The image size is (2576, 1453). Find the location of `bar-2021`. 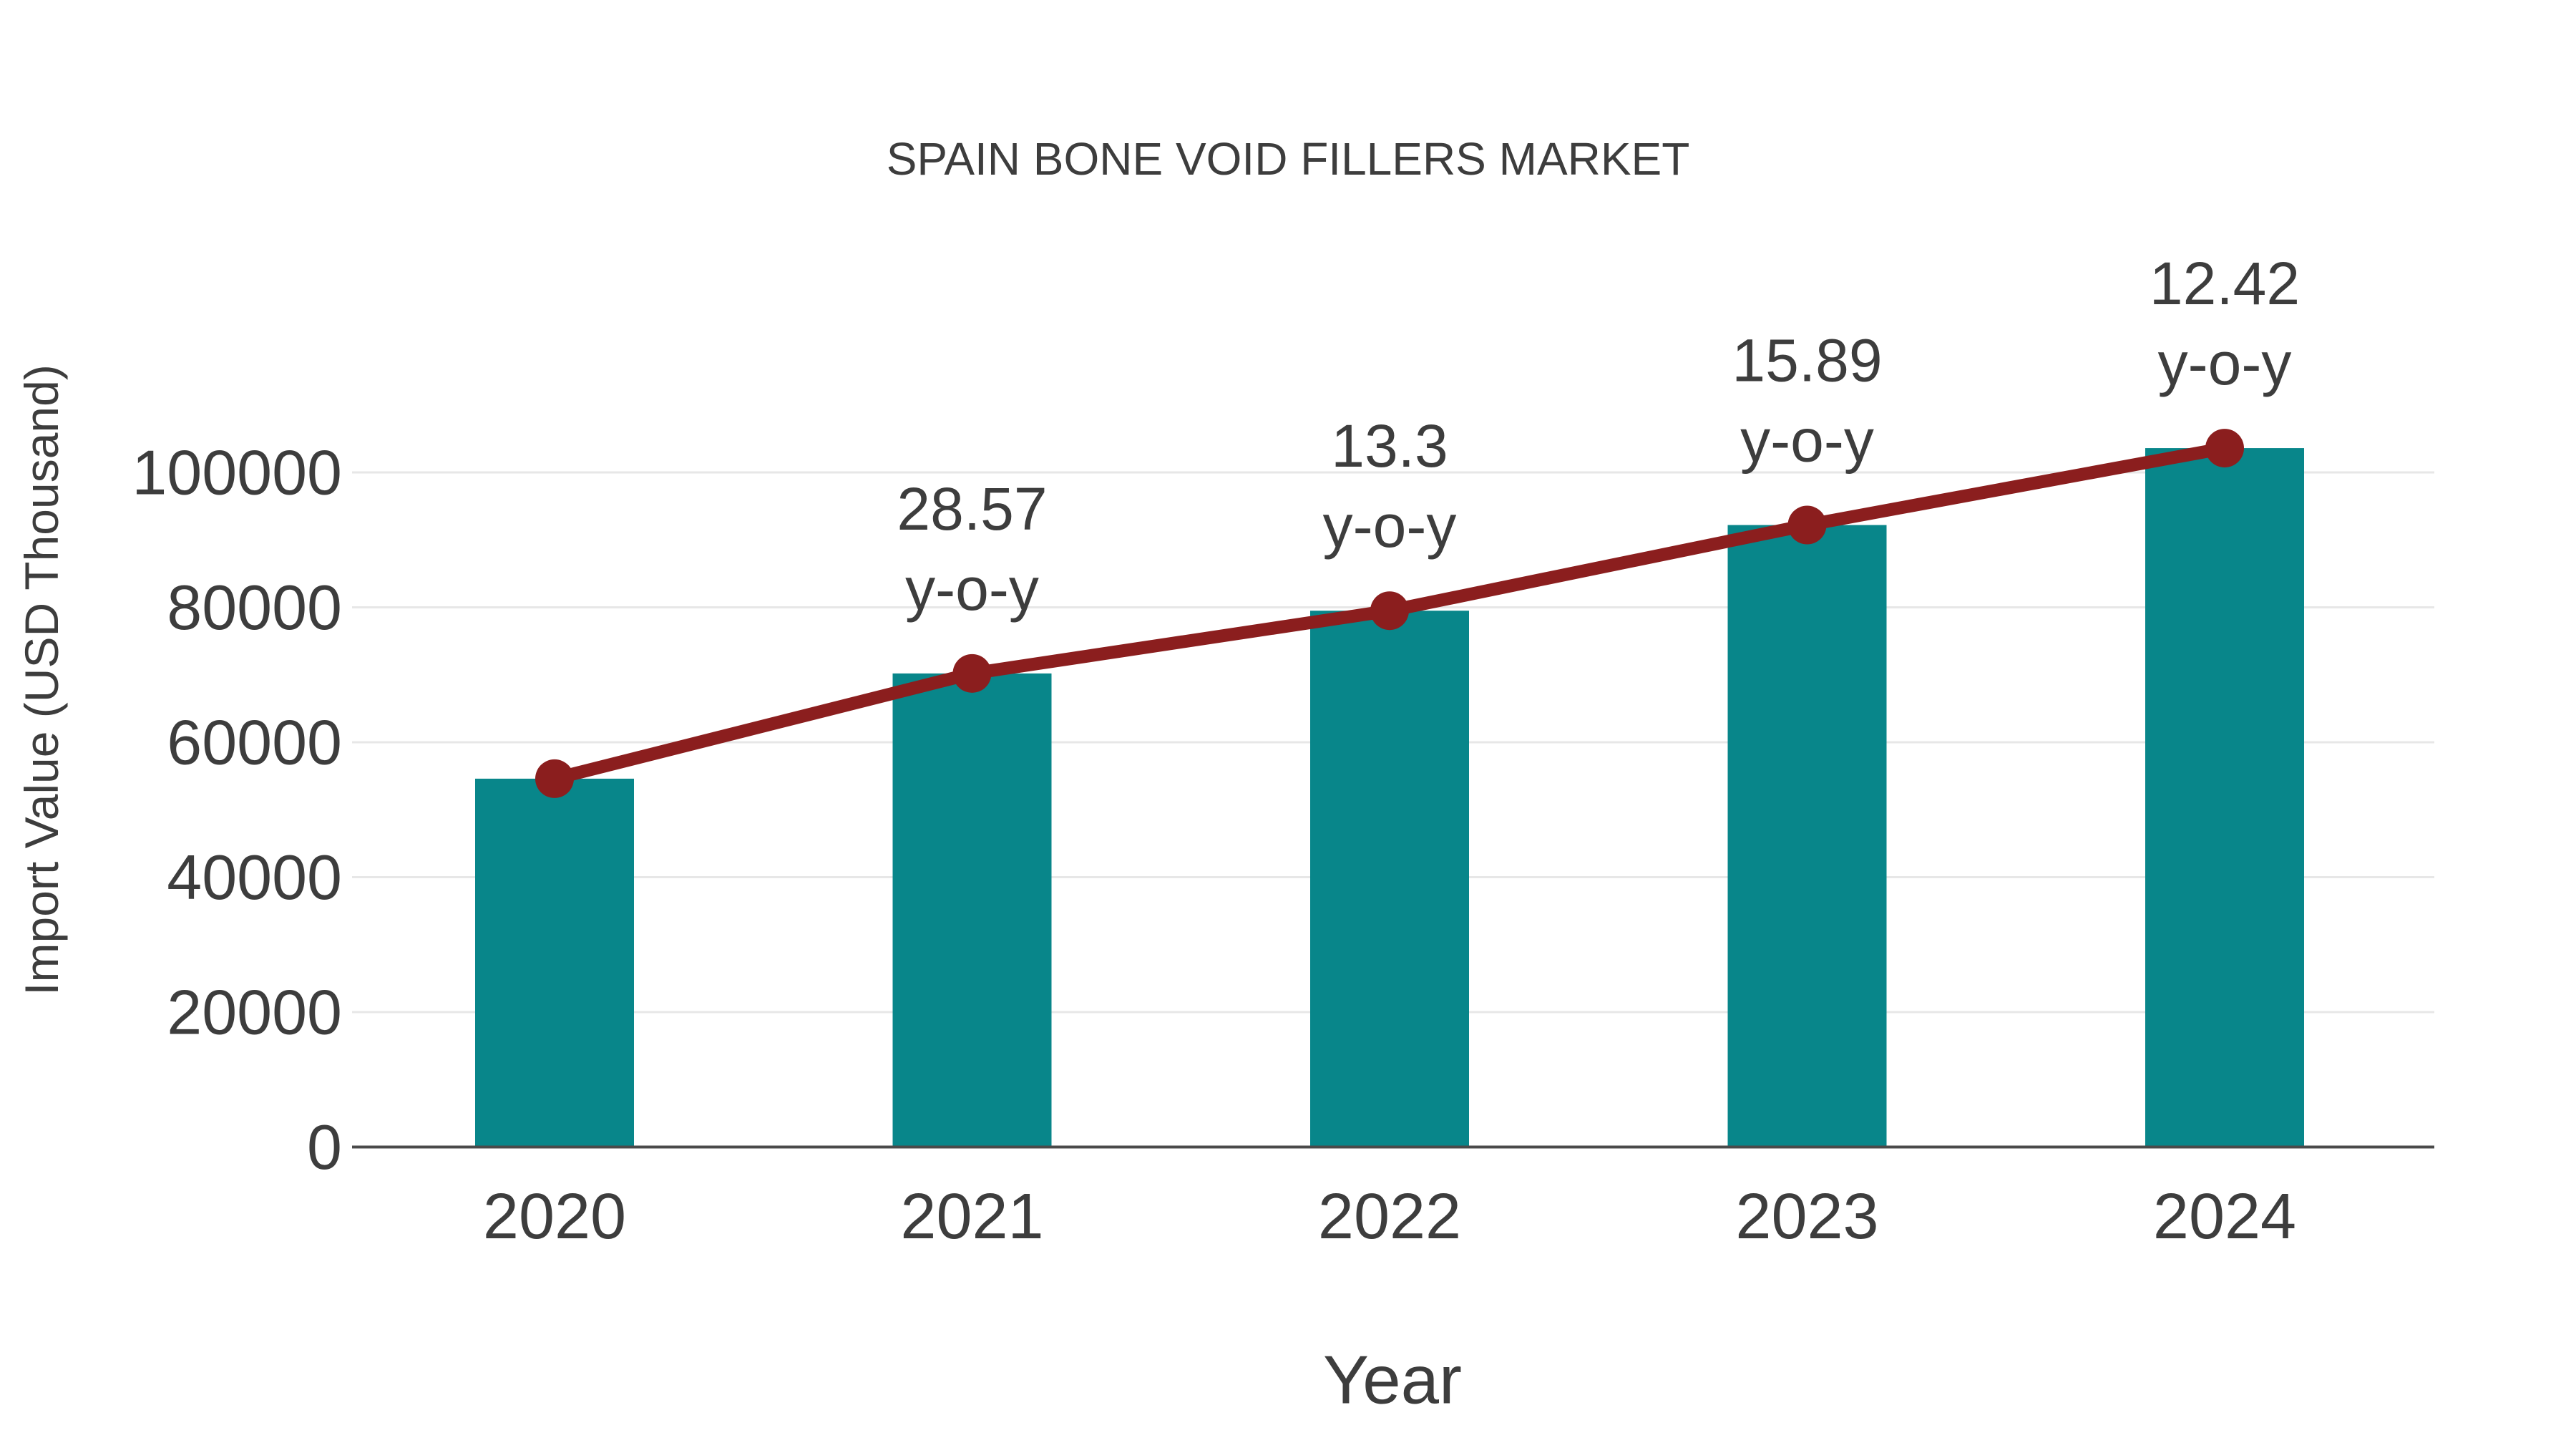

bar-2021 is located at coordinates (972, 910).